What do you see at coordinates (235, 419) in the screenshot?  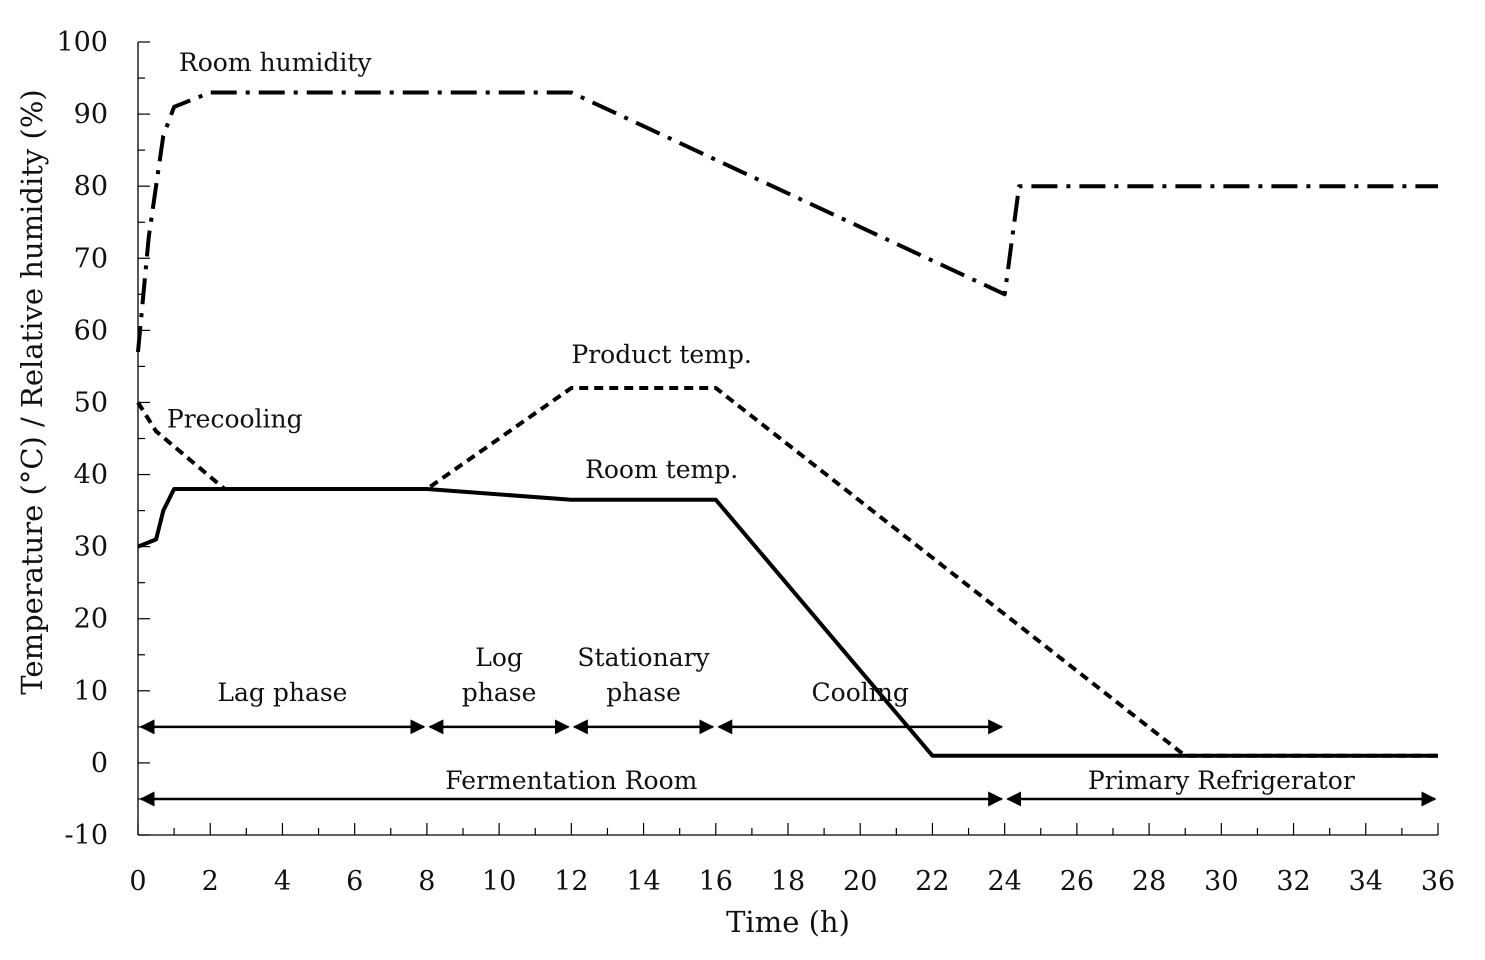 I see `annotation-label: Precooling` at bounding box center [235, 419].